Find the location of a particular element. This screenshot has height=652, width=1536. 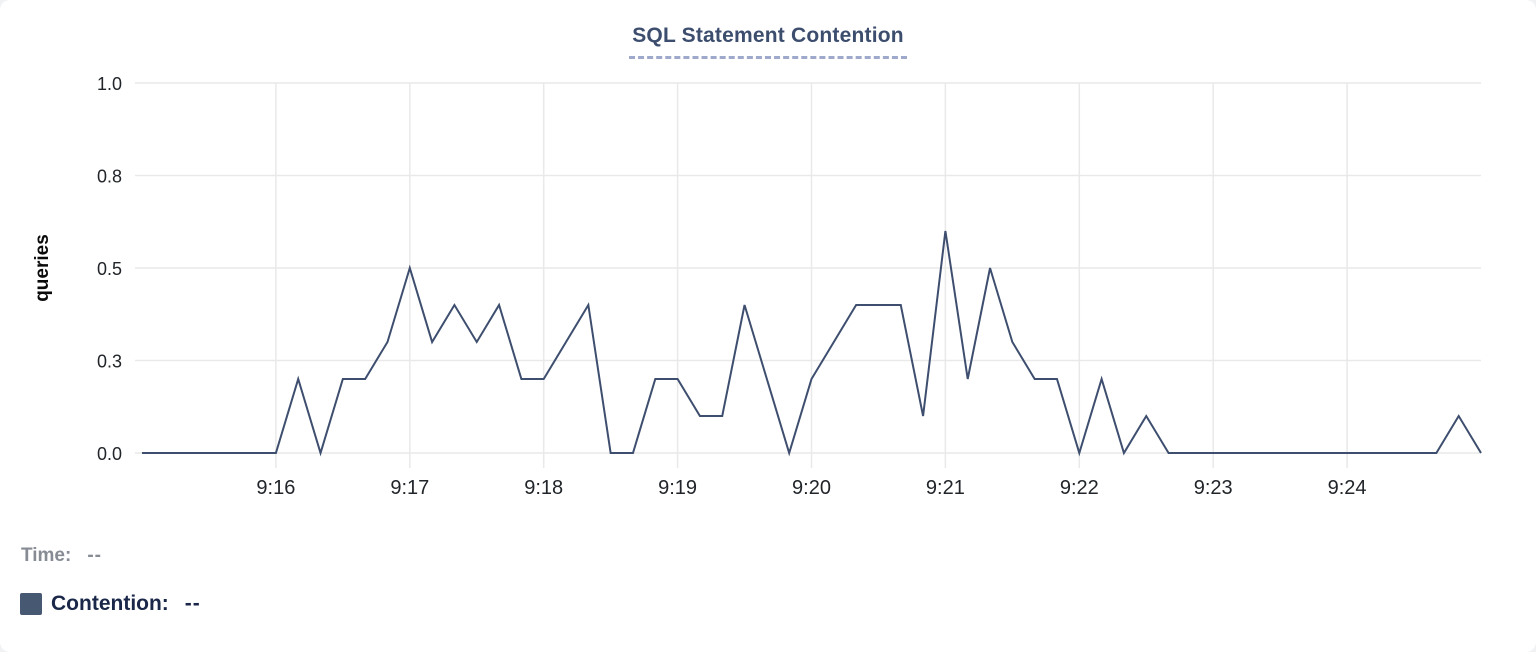

y-tick-label: 0.5 is located at coordinates (109, 269).